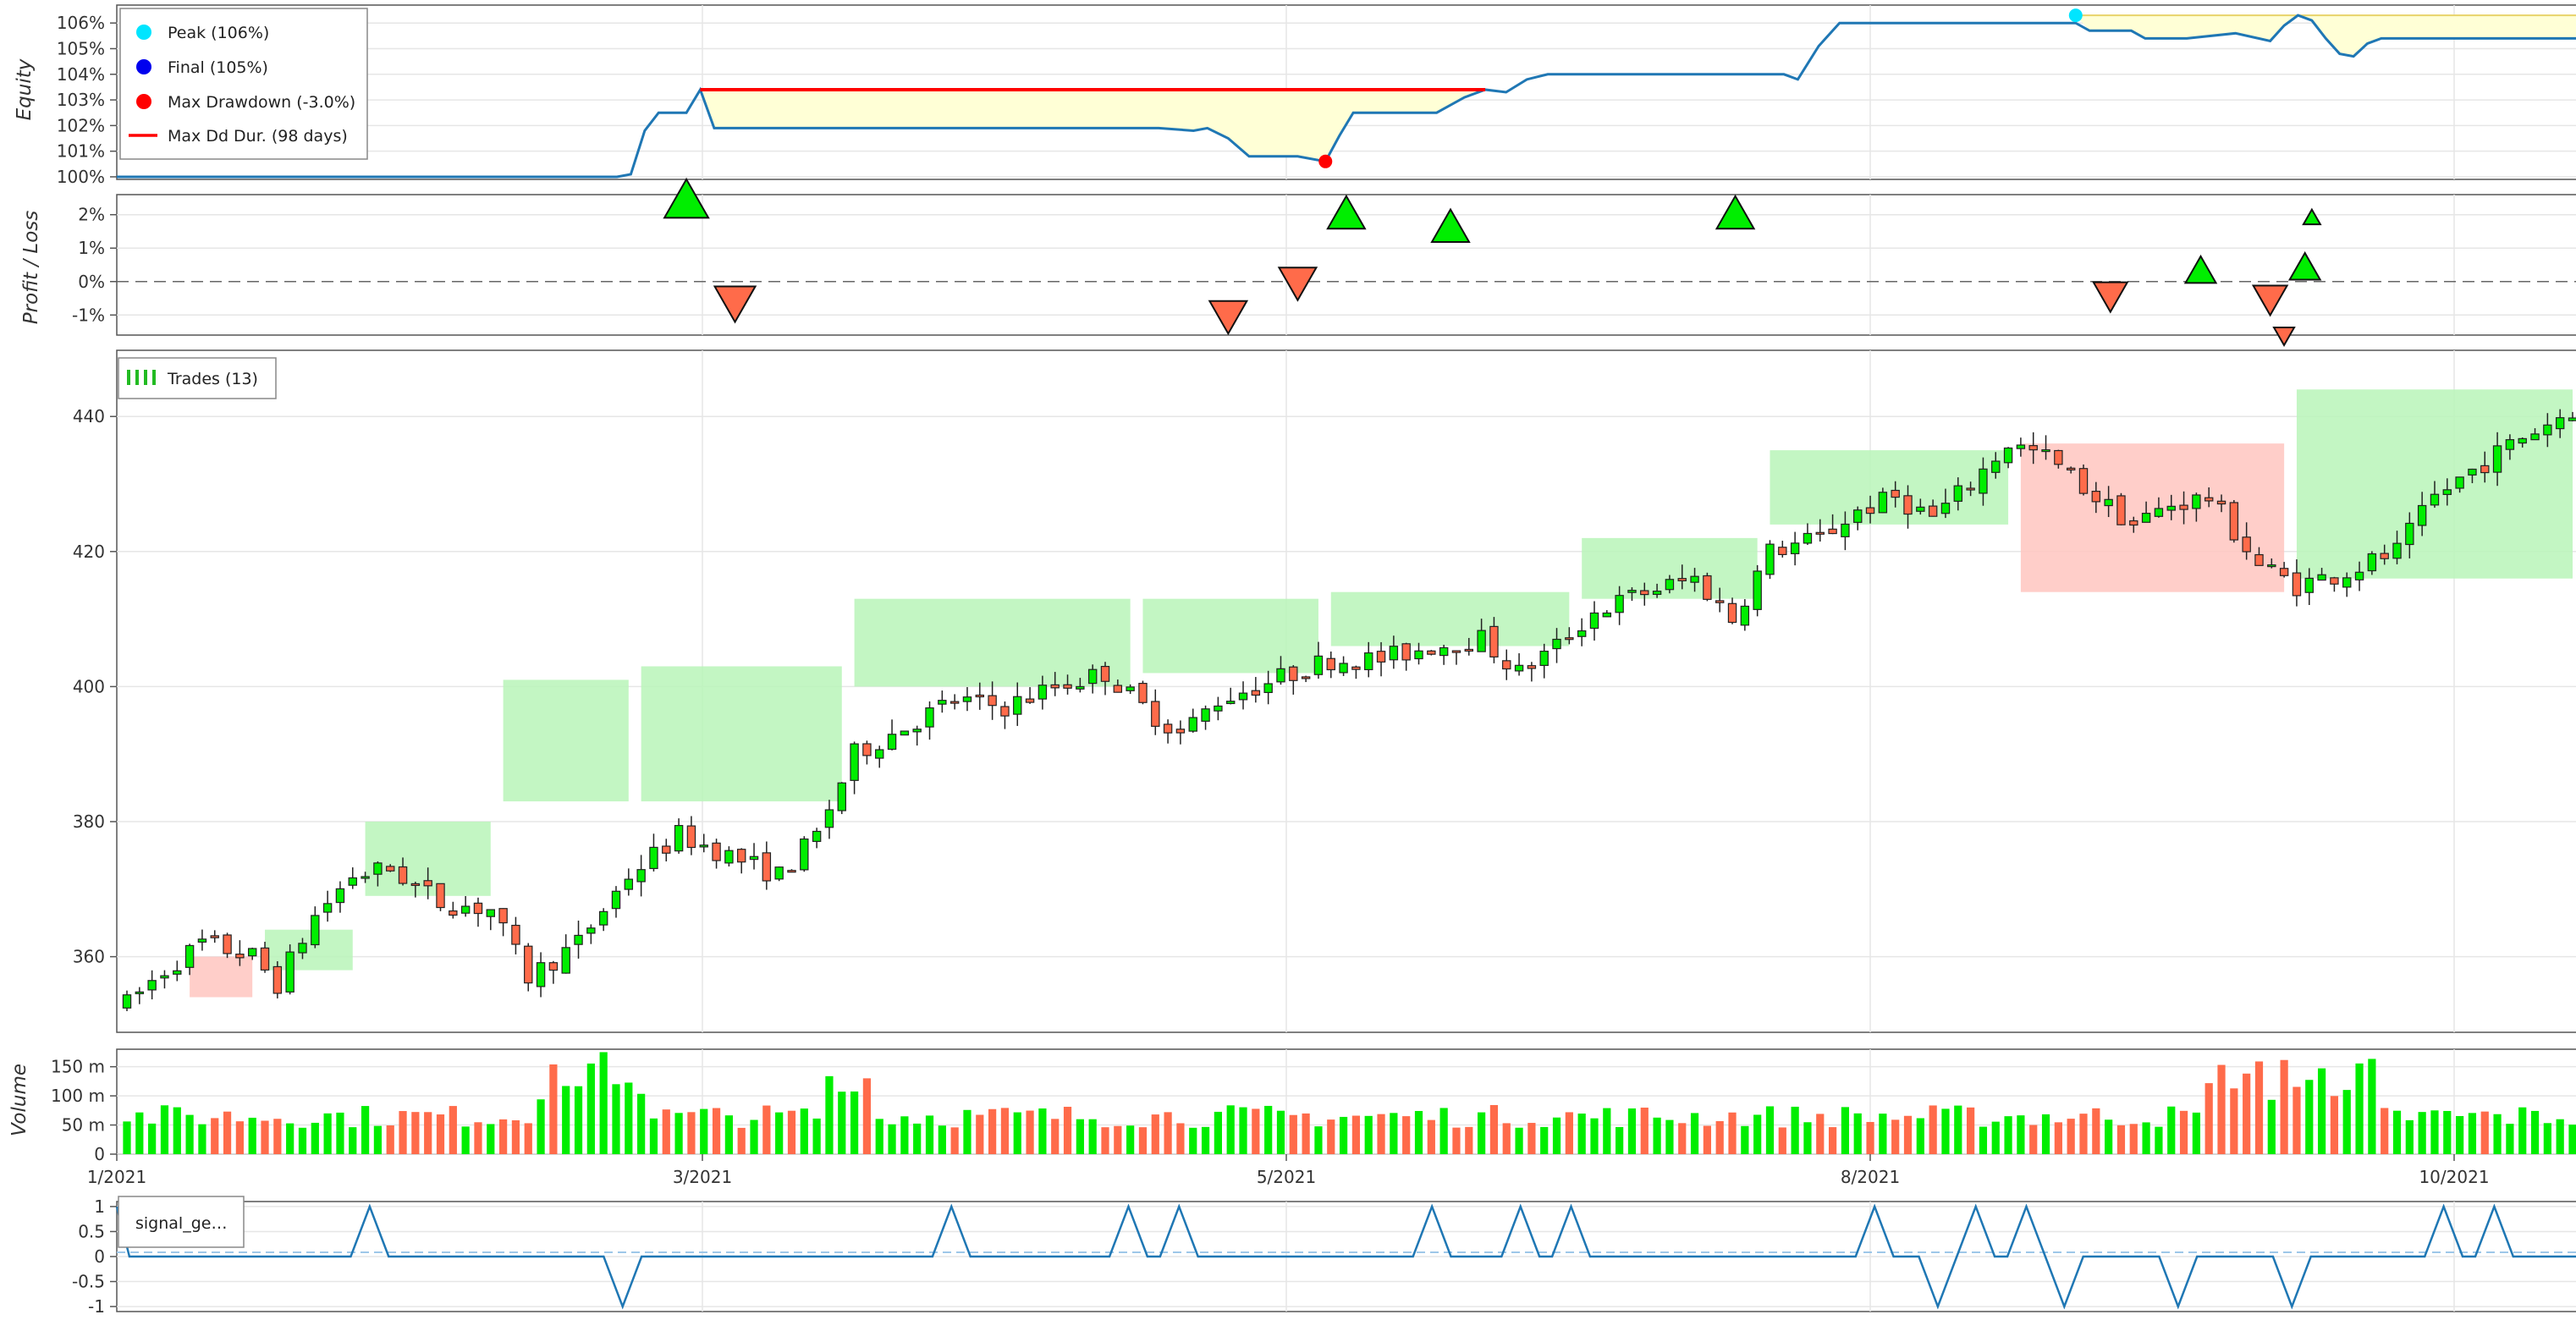 The height and width of the screenshot is (1320, 2576). Describe the element at coordinates (91, 215) in the screenshot. I see `pl-tick-label: 2%` at that location.